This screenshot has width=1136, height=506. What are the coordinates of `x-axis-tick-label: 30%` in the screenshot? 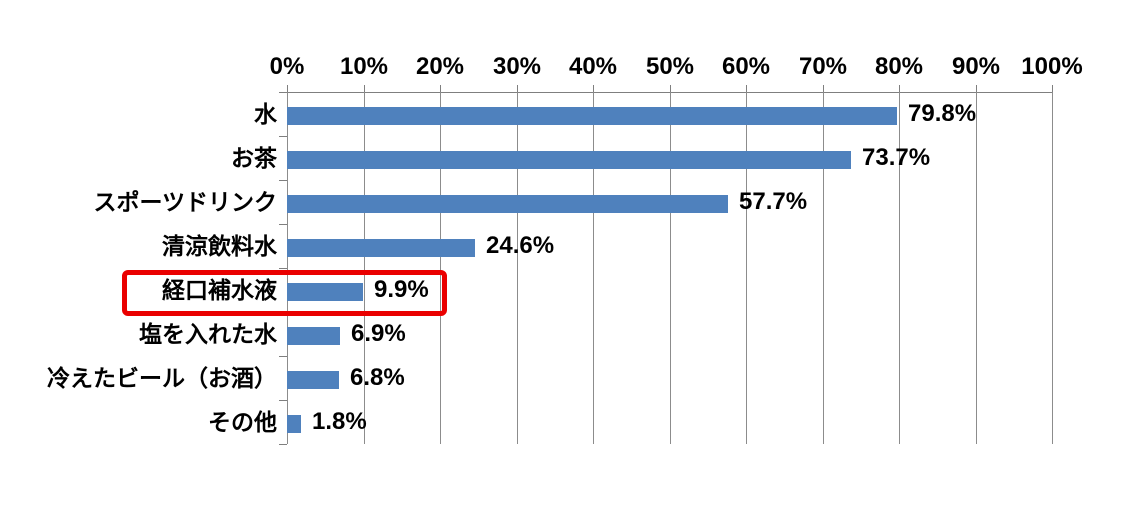 It's located at (517, 66).